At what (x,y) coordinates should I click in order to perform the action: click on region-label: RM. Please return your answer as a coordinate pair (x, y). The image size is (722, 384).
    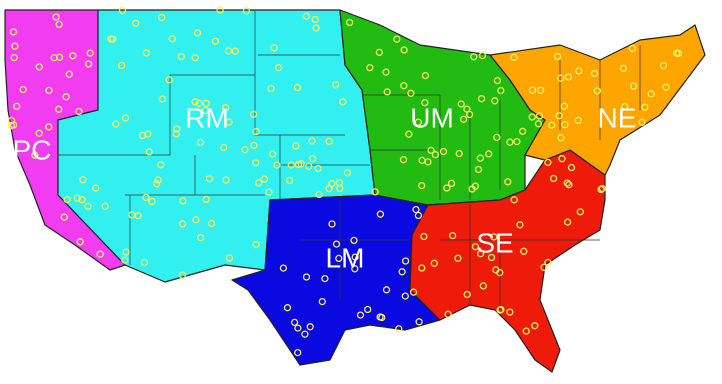
    Looking at the image, I should click on (207, 117).